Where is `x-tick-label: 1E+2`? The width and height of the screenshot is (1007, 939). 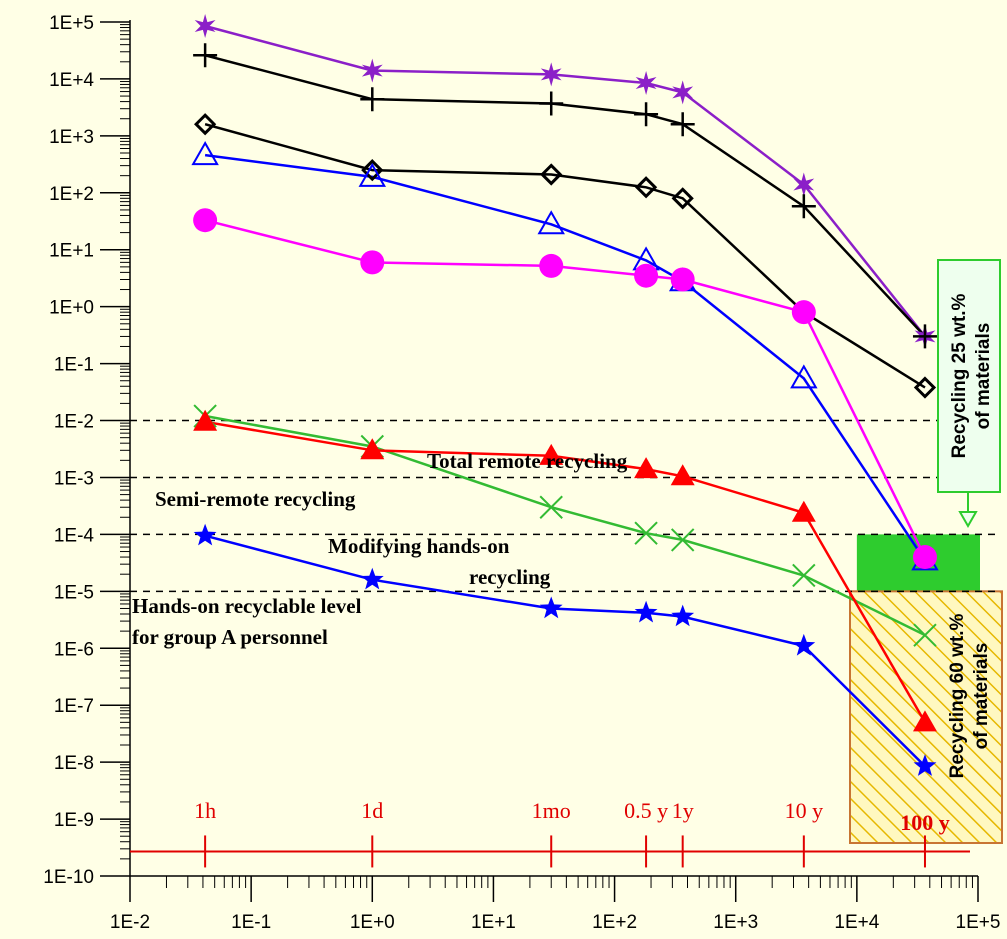
x-tick-label: 1E+2 is located at coordinates (614, 922).